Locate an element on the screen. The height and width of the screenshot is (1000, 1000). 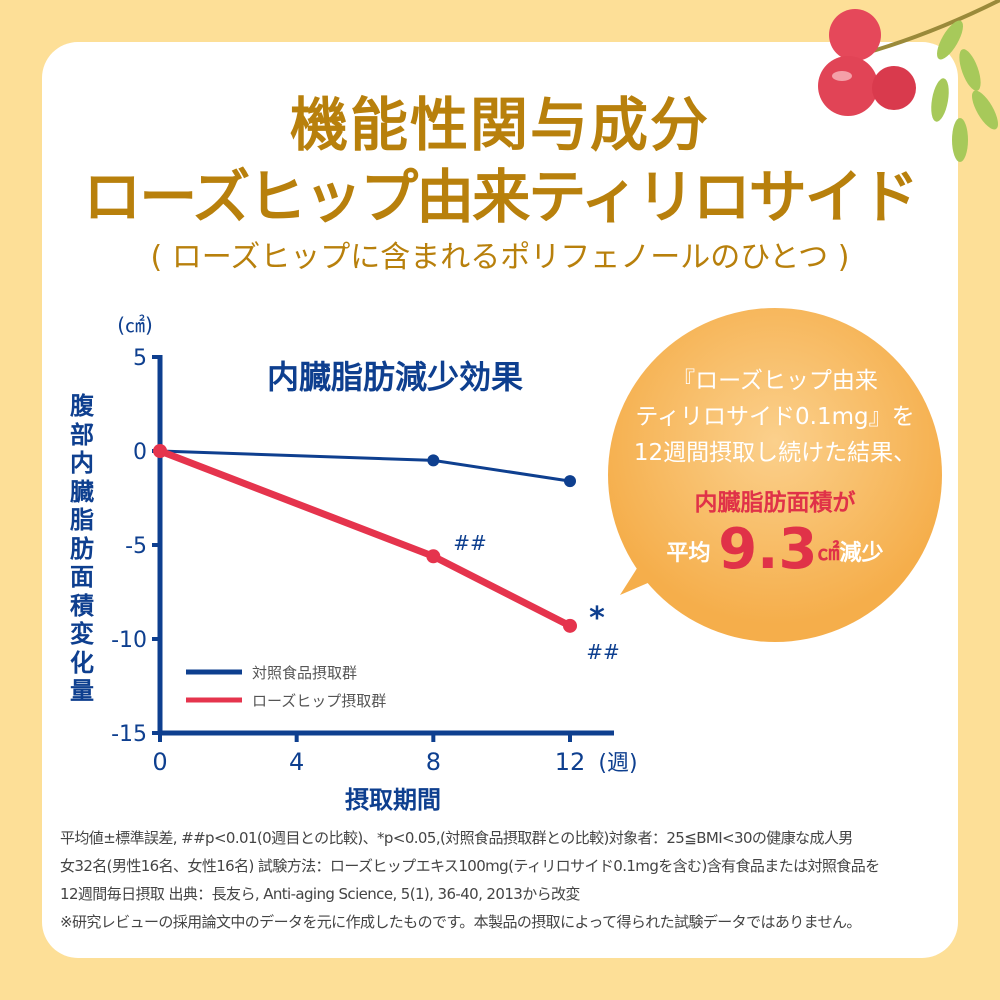
y-axis-label: 腹部内臓脂肪面積変化量 is located at coordinates (82, 548).